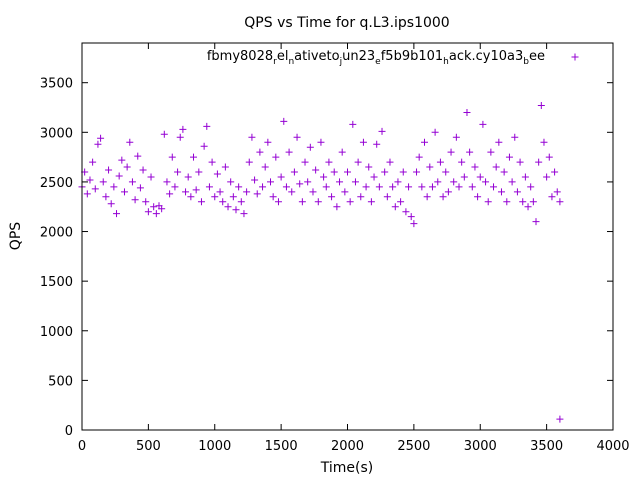  I want to click on legend-subscript: j, so click(341, 62).